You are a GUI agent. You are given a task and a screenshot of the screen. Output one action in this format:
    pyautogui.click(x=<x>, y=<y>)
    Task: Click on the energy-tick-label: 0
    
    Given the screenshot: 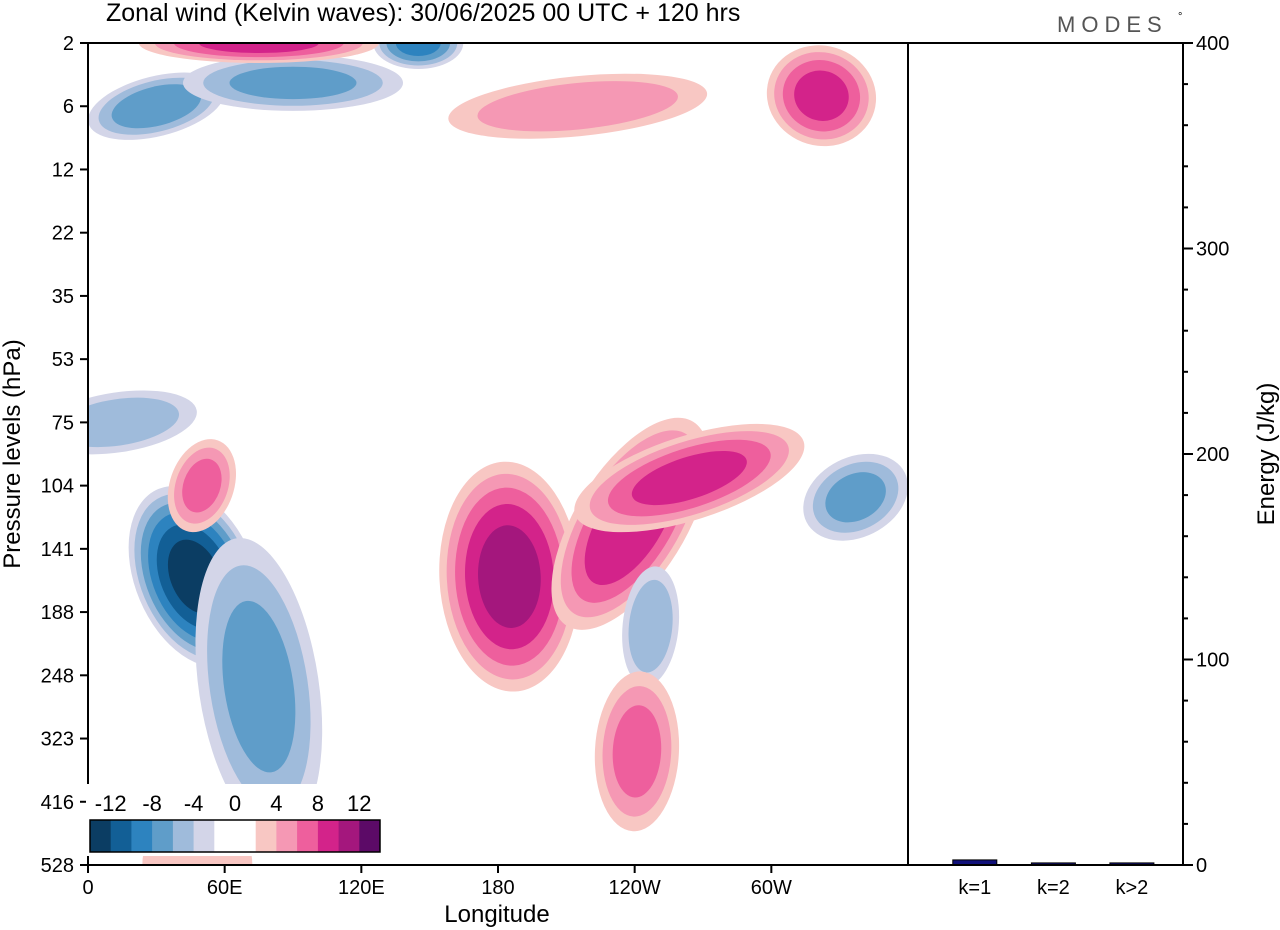 What is the action you would take?
    pyautogui.click(x=1201, y=866)
    